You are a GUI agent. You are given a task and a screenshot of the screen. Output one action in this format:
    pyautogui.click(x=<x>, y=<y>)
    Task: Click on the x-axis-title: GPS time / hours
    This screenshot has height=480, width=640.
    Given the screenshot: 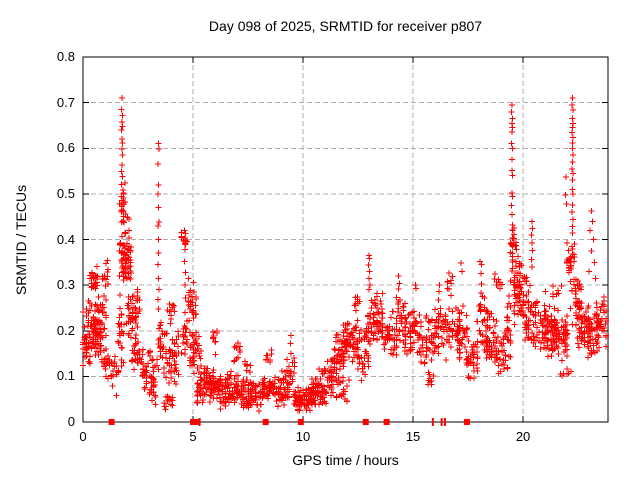 What is the action you would take?
    pyautogui.click(x=345, y=460)
    